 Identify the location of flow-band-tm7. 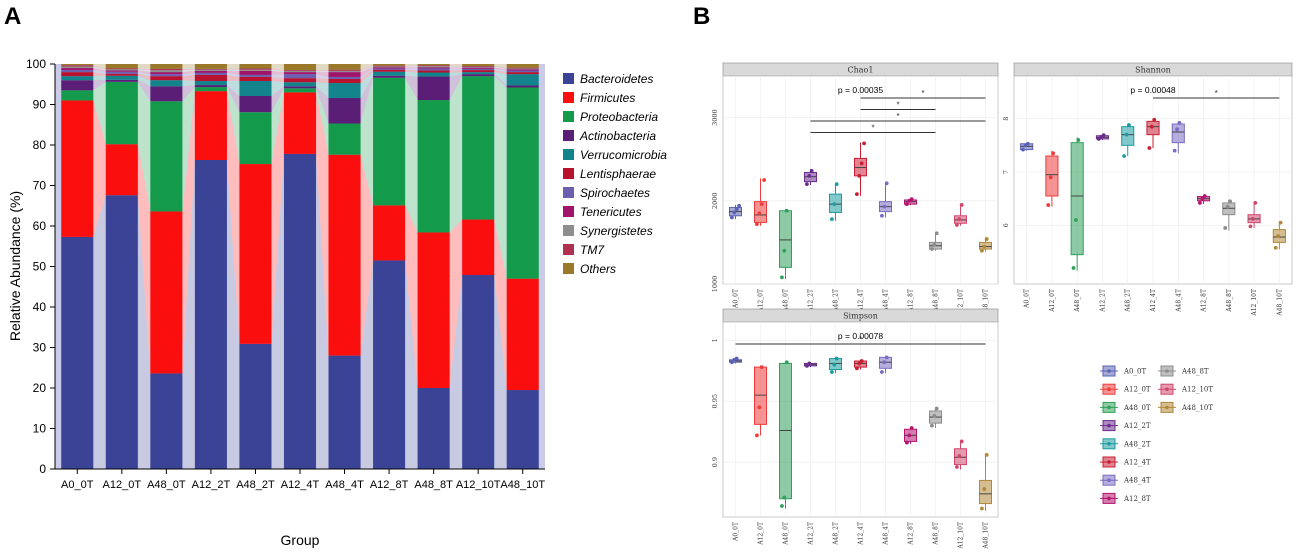
(322, 70).